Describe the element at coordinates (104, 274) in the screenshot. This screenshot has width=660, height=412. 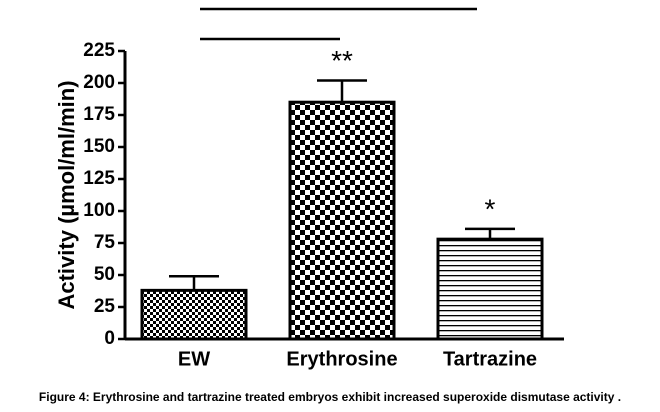
I see `y-tick-label: 50` at that location.